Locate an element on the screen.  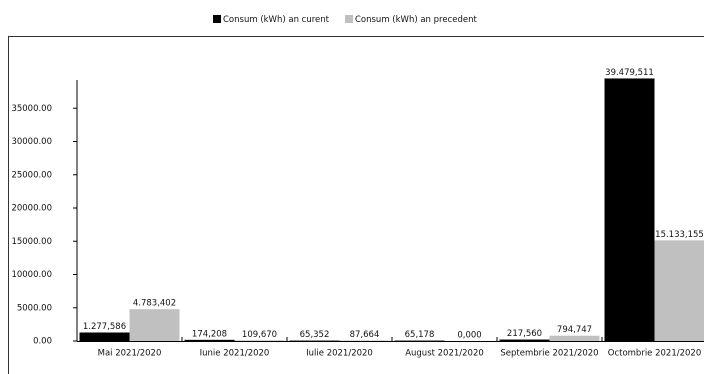
y-tick-label: 35000.00 is located at coordinates (31, 109).